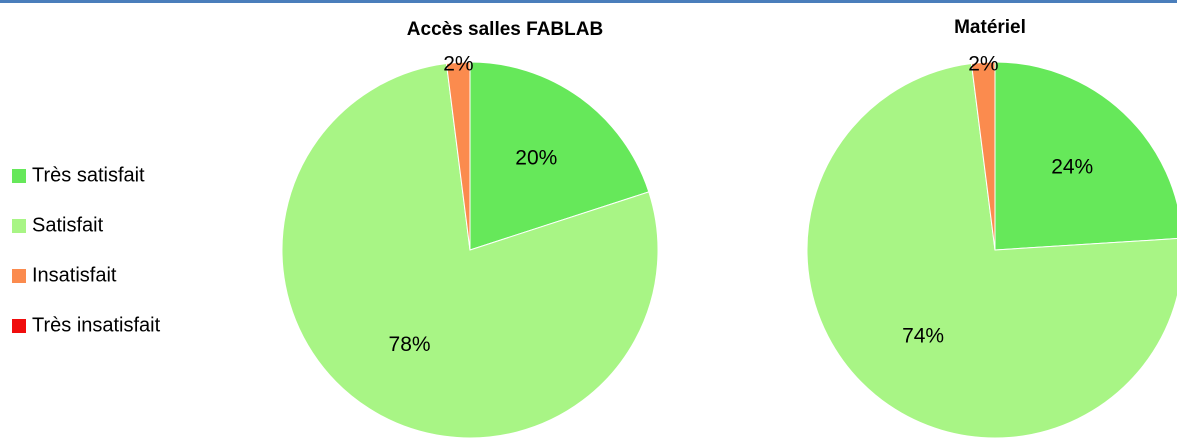  I want to click on chart-title: Matériel, so click(990, 27).